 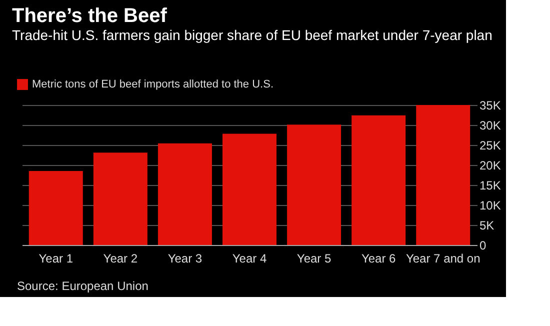 I want to click on y-tick-label: 15K, so click(x=490, y=185).